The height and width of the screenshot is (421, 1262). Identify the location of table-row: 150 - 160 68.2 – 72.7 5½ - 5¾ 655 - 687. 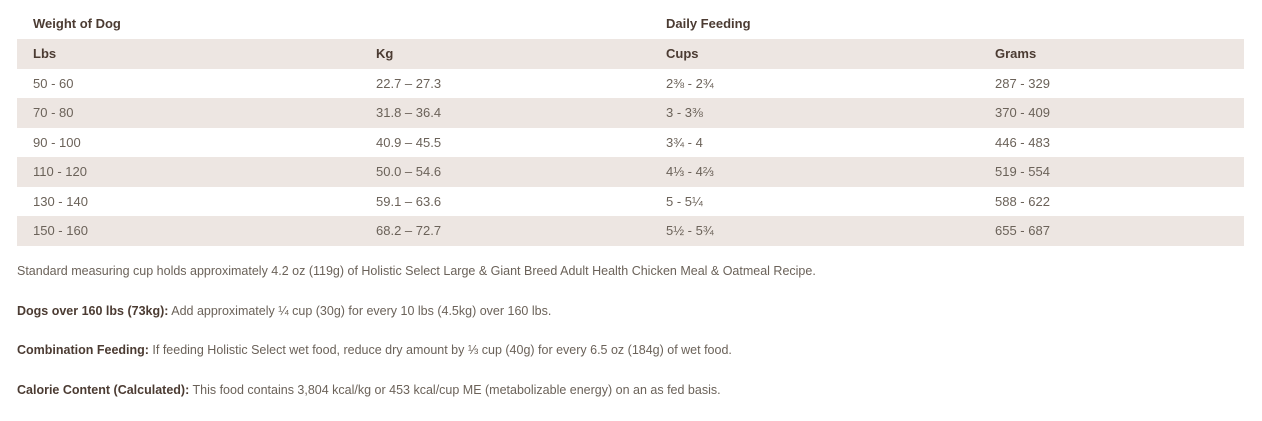
(630, 231).